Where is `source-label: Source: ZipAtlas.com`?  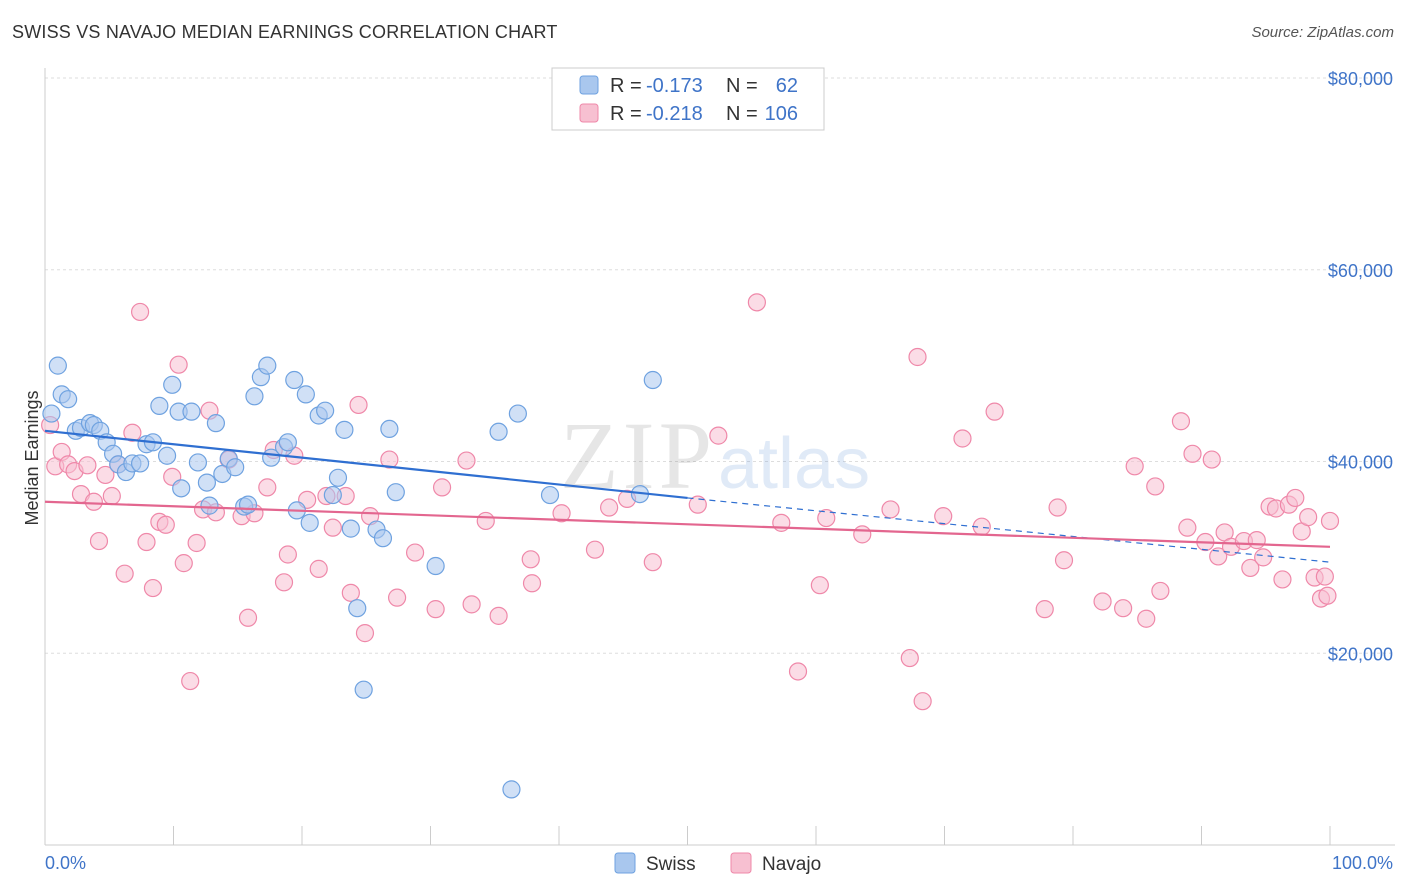
source-label: Source: ZipAtlas.com is located at coordinates (1322, 32).